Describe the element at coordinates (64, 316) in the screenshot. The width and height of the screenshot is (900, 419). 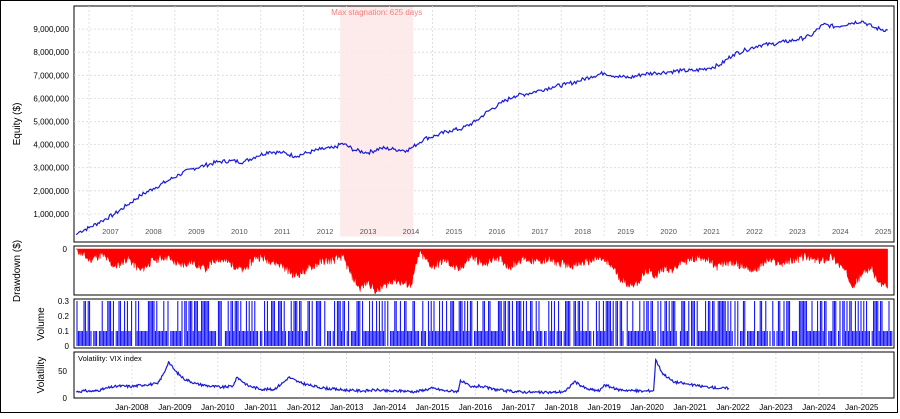
I see `volume-y-tick-label: 0.2` at that location.